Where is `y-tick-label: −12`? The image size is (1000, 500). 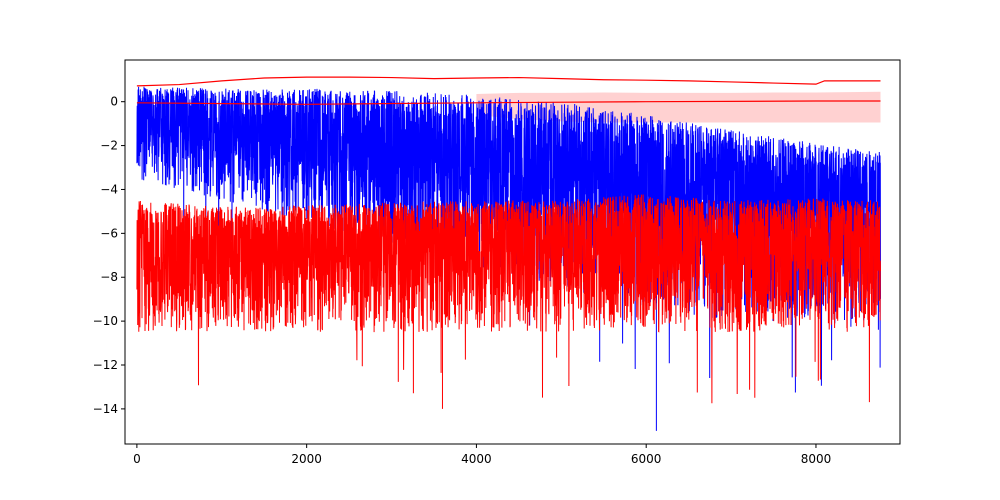 y-tick-label: −12 is located at coordinates (105, 365).